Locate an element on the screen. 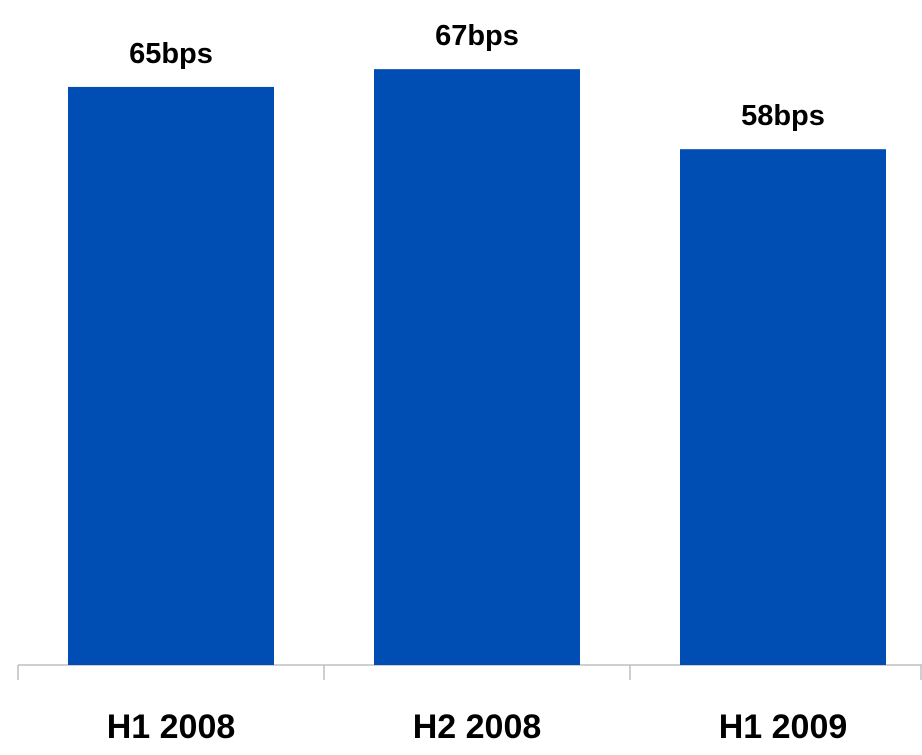 Image resolution: width=922 pixels, height=755 pixels. value-label: 65bps is located at coordinates (171, 54).